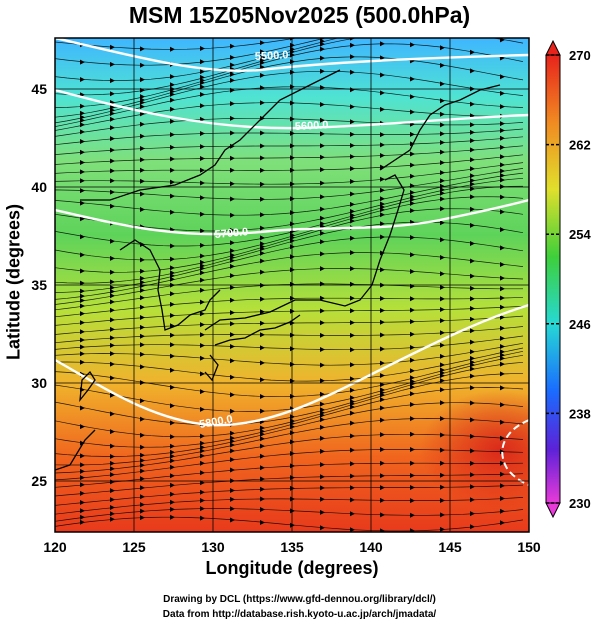 This screenshot has width=599, height=625. Describe the element at coordinates (215, 422) in the screenshot. I see `contour-label-4: 5800.0` at that location.